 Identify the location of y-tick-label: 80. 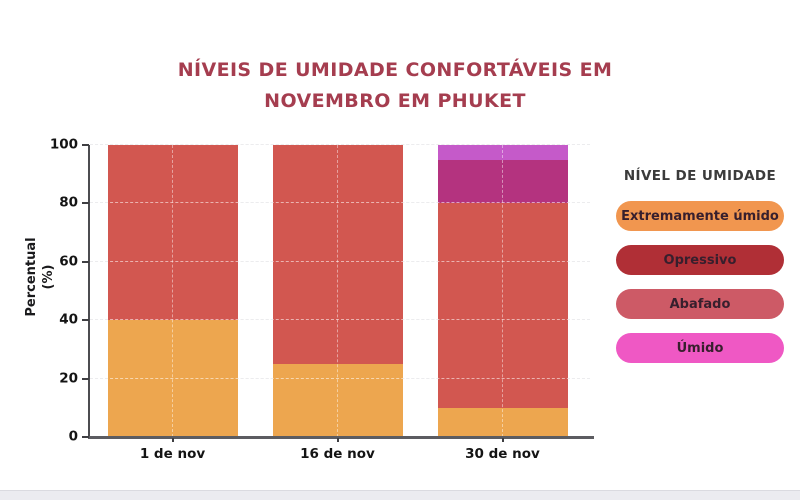
(68, 203).